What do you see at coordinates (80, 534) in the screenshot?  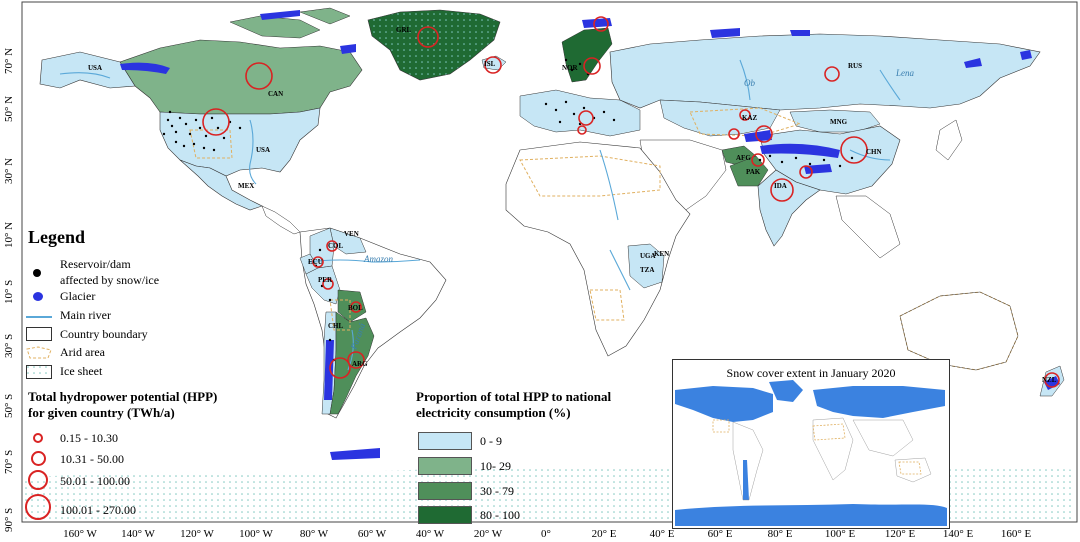 I see `lon-label: 160° W` at bounding box center [80, 534].